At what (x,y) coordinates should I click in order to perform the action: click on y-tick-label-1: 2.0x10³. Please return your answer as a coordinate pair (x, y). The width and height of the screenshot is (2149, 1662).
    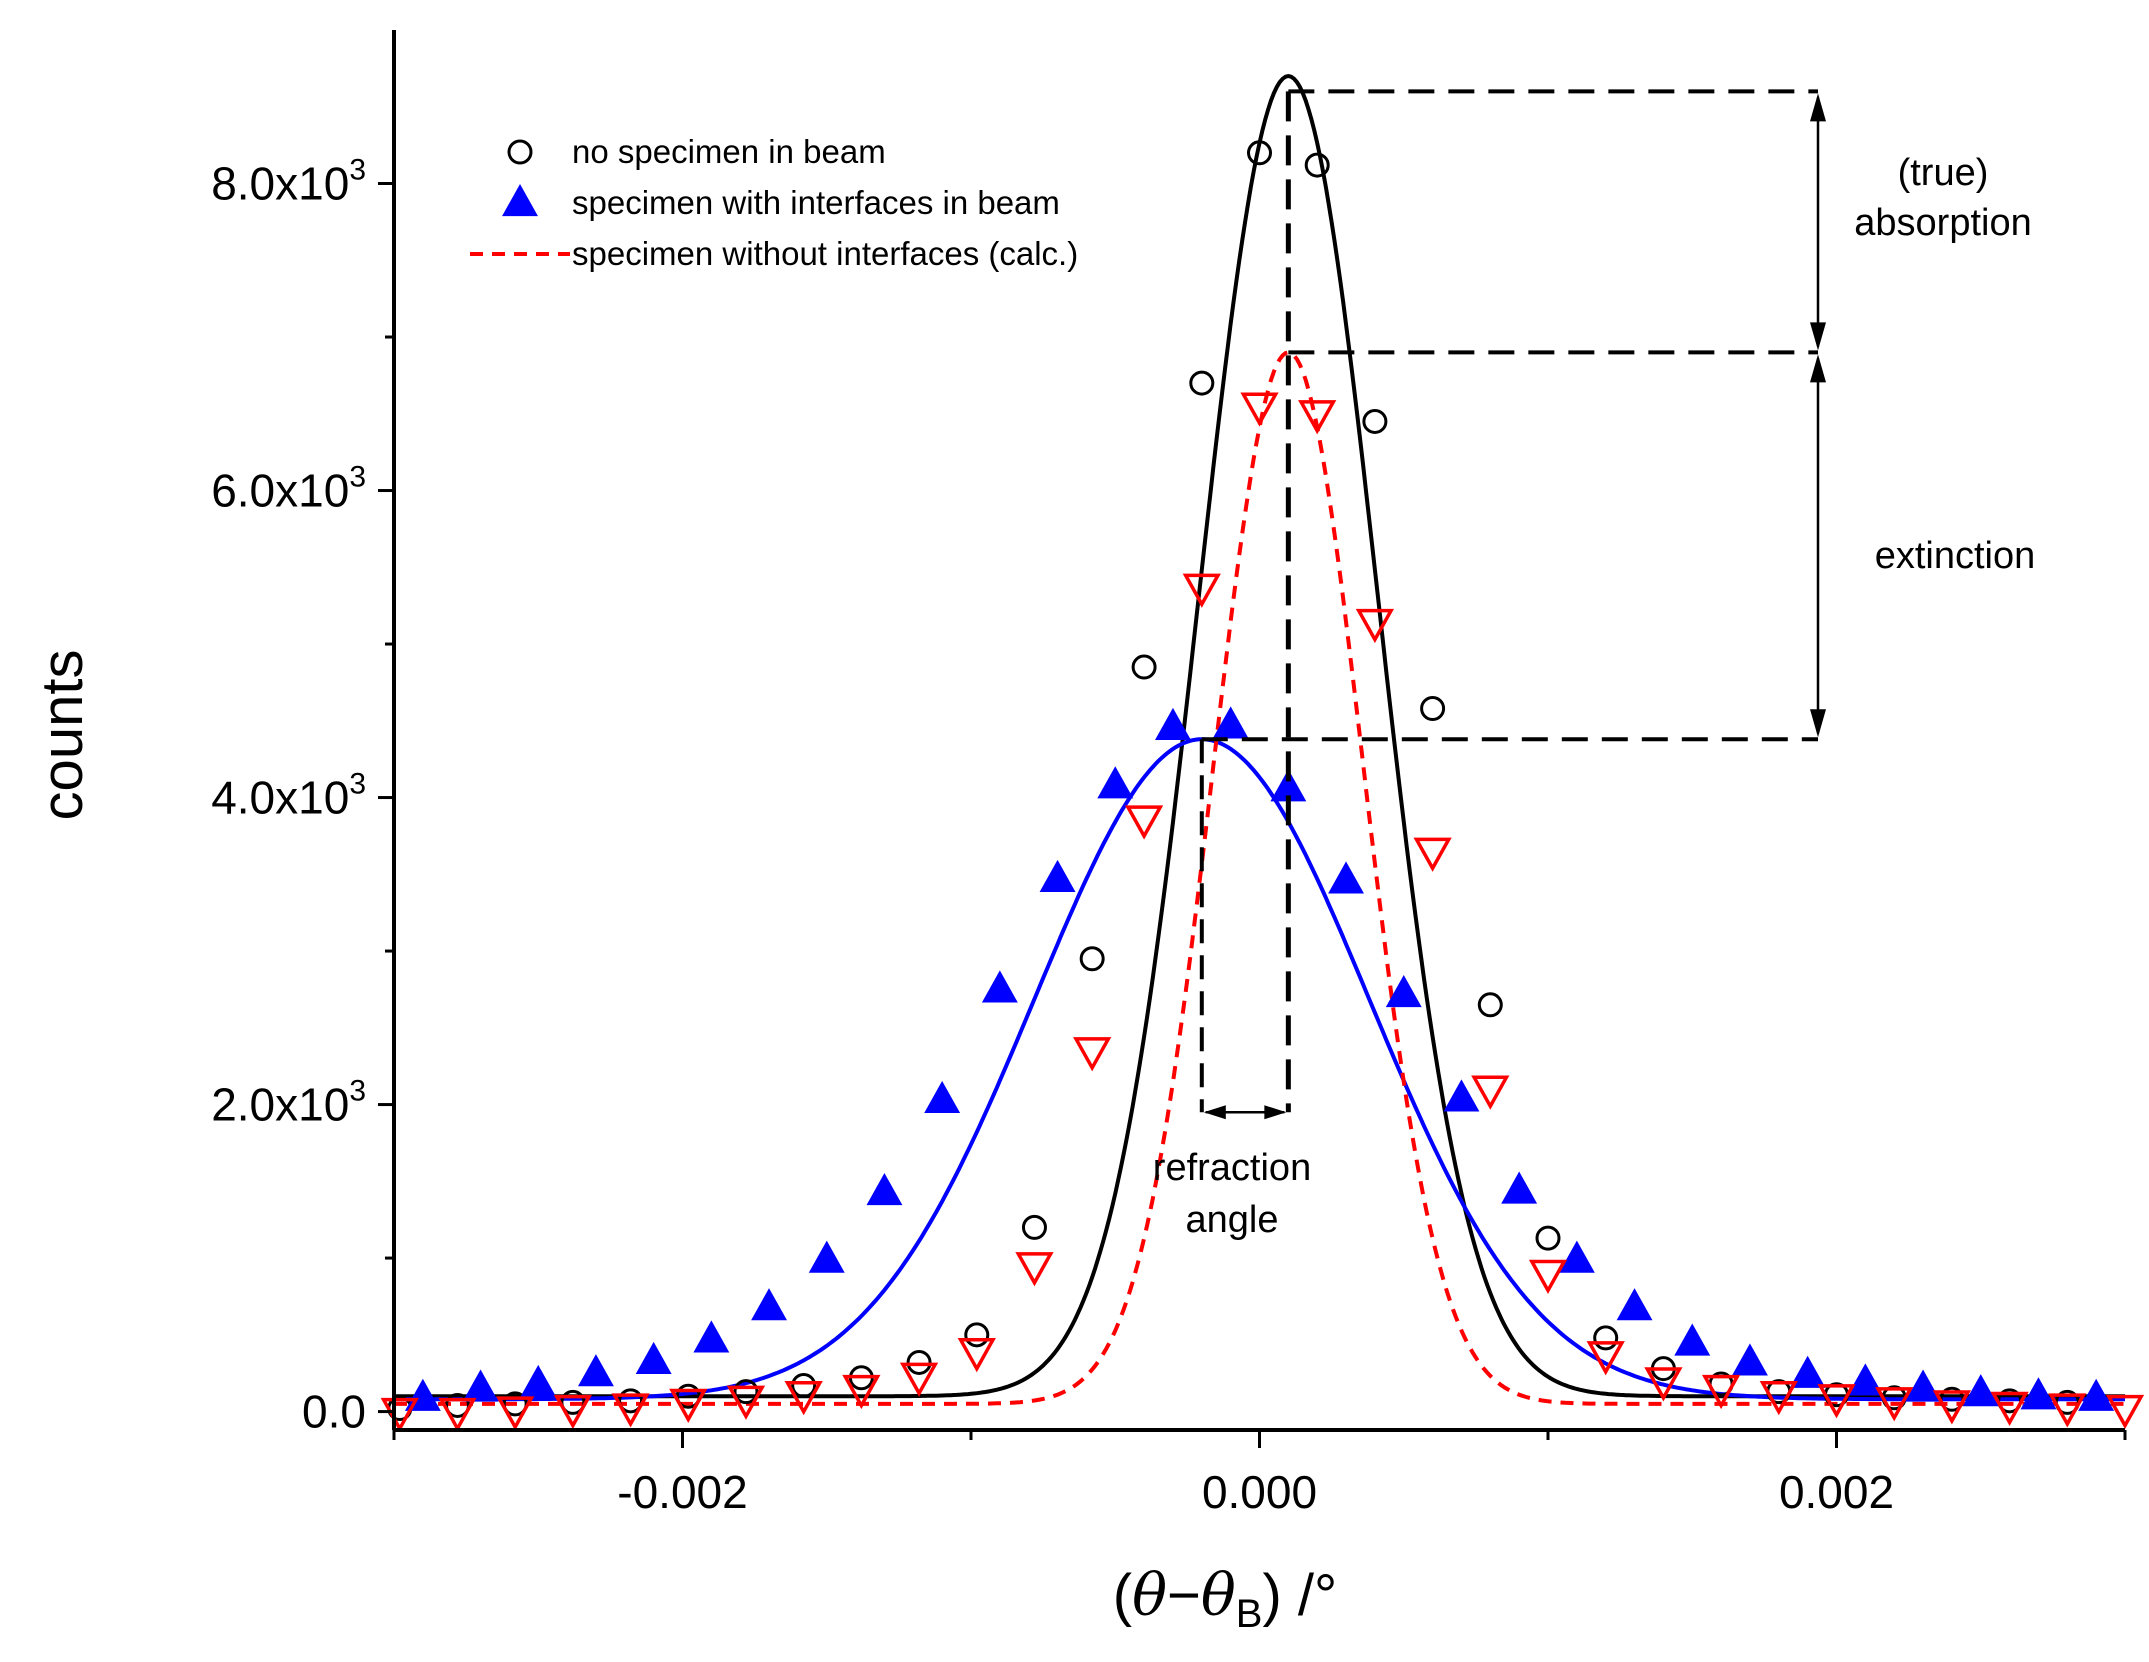
    Looking at the image, I should click on (288, 1103).